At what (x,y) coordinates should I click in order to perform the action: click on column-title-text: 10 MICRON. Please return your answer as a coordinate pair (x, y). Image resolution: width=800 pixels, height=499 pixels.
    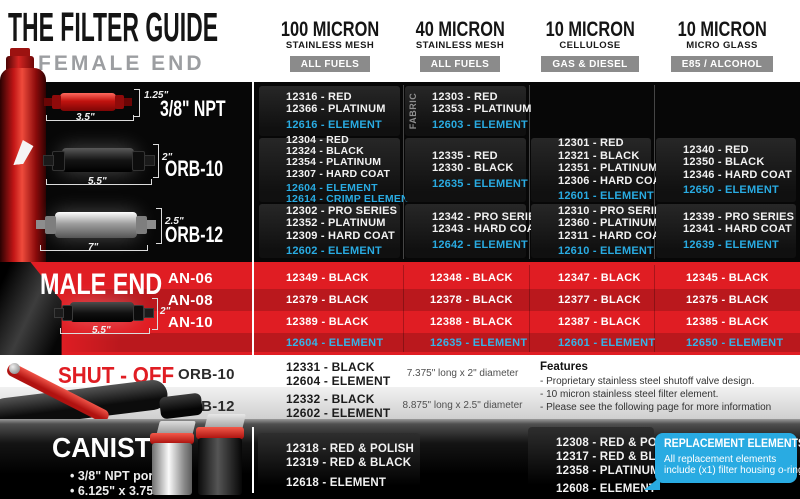
    Looking at the image, I should click on (722, 29).